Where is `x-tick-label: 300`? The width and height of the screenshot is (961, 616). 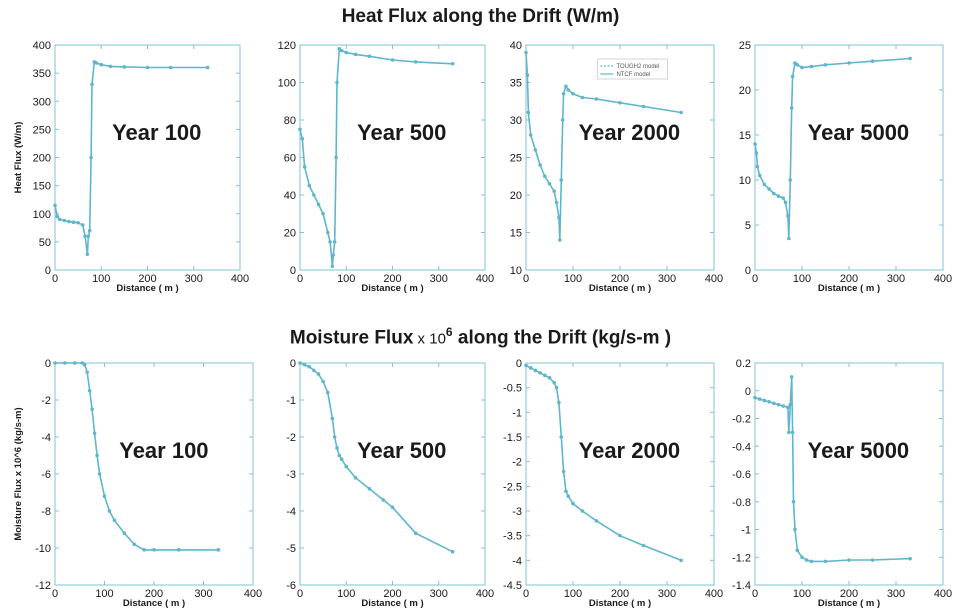 x-tick-label: 300 is located at coordinates (667, 594).